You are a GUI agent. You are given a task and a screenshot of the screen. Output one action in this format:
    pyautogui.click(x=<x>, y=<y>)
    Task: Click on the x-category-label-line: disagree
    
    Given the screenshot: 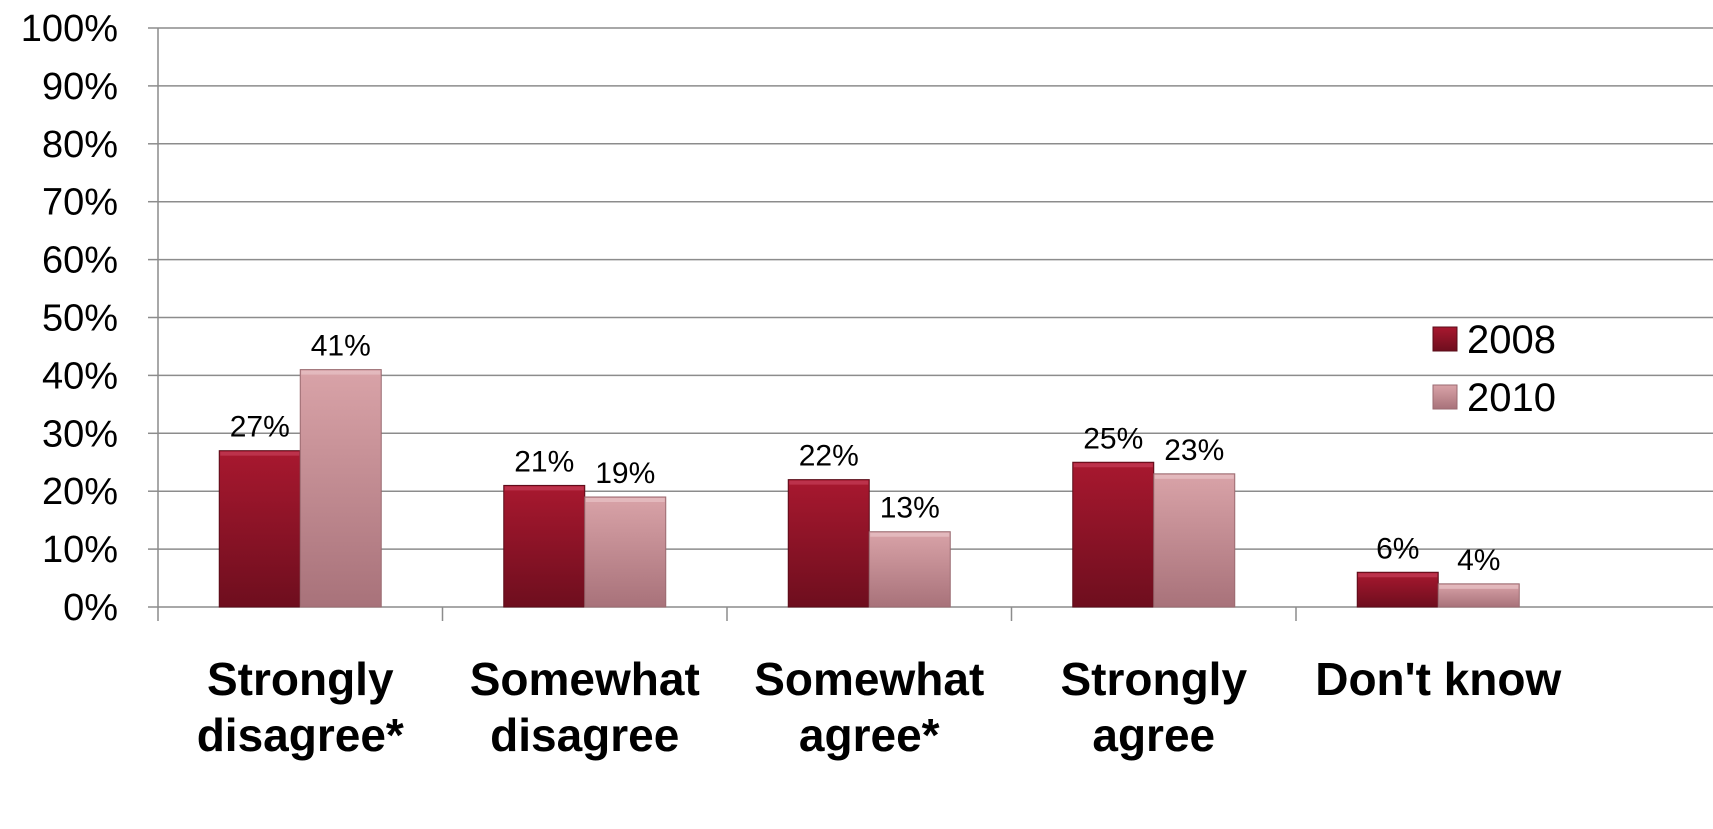 What is the action you would take?
    pyautogui.click(x=584, y=735)
    